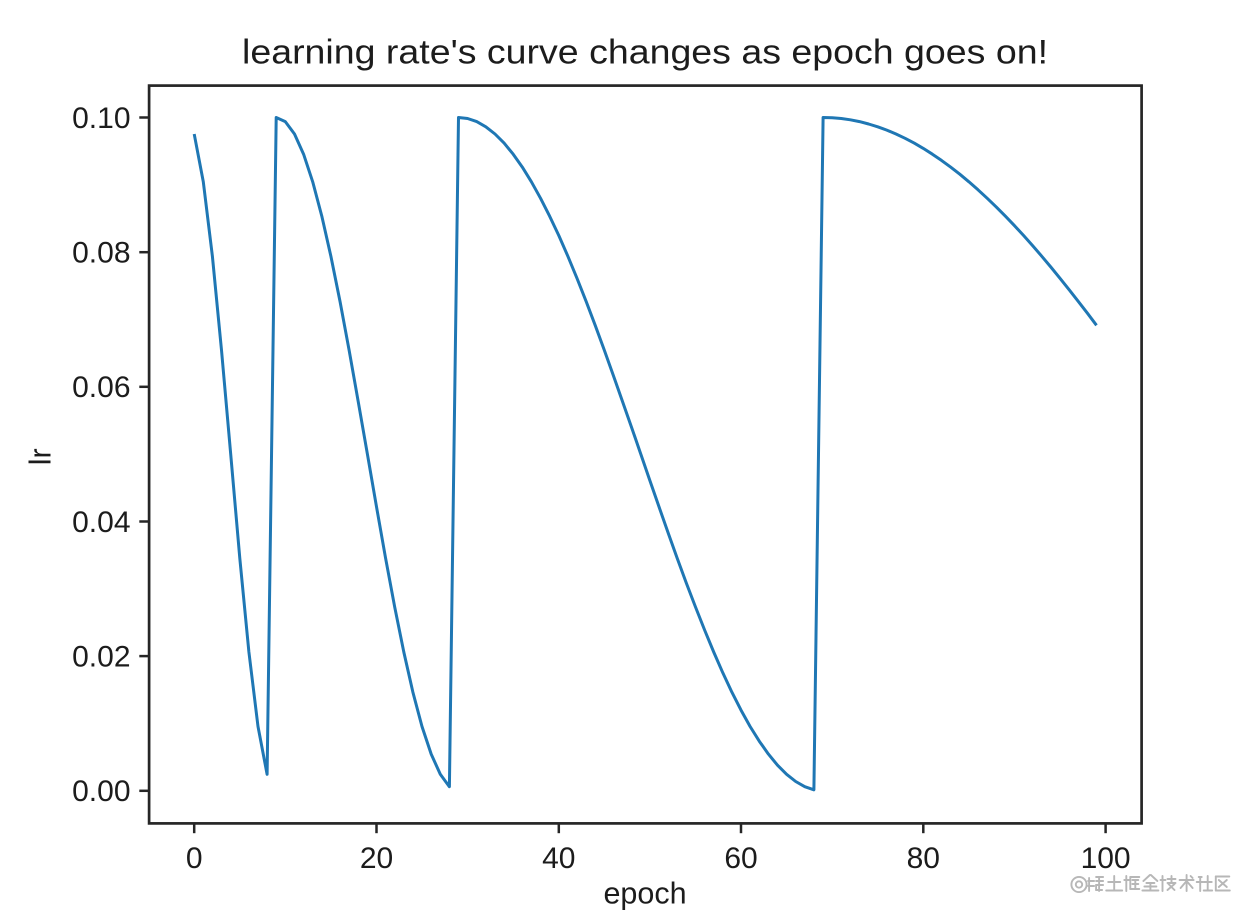  I want to click on svg-text: 0.10, so click(101, 118).